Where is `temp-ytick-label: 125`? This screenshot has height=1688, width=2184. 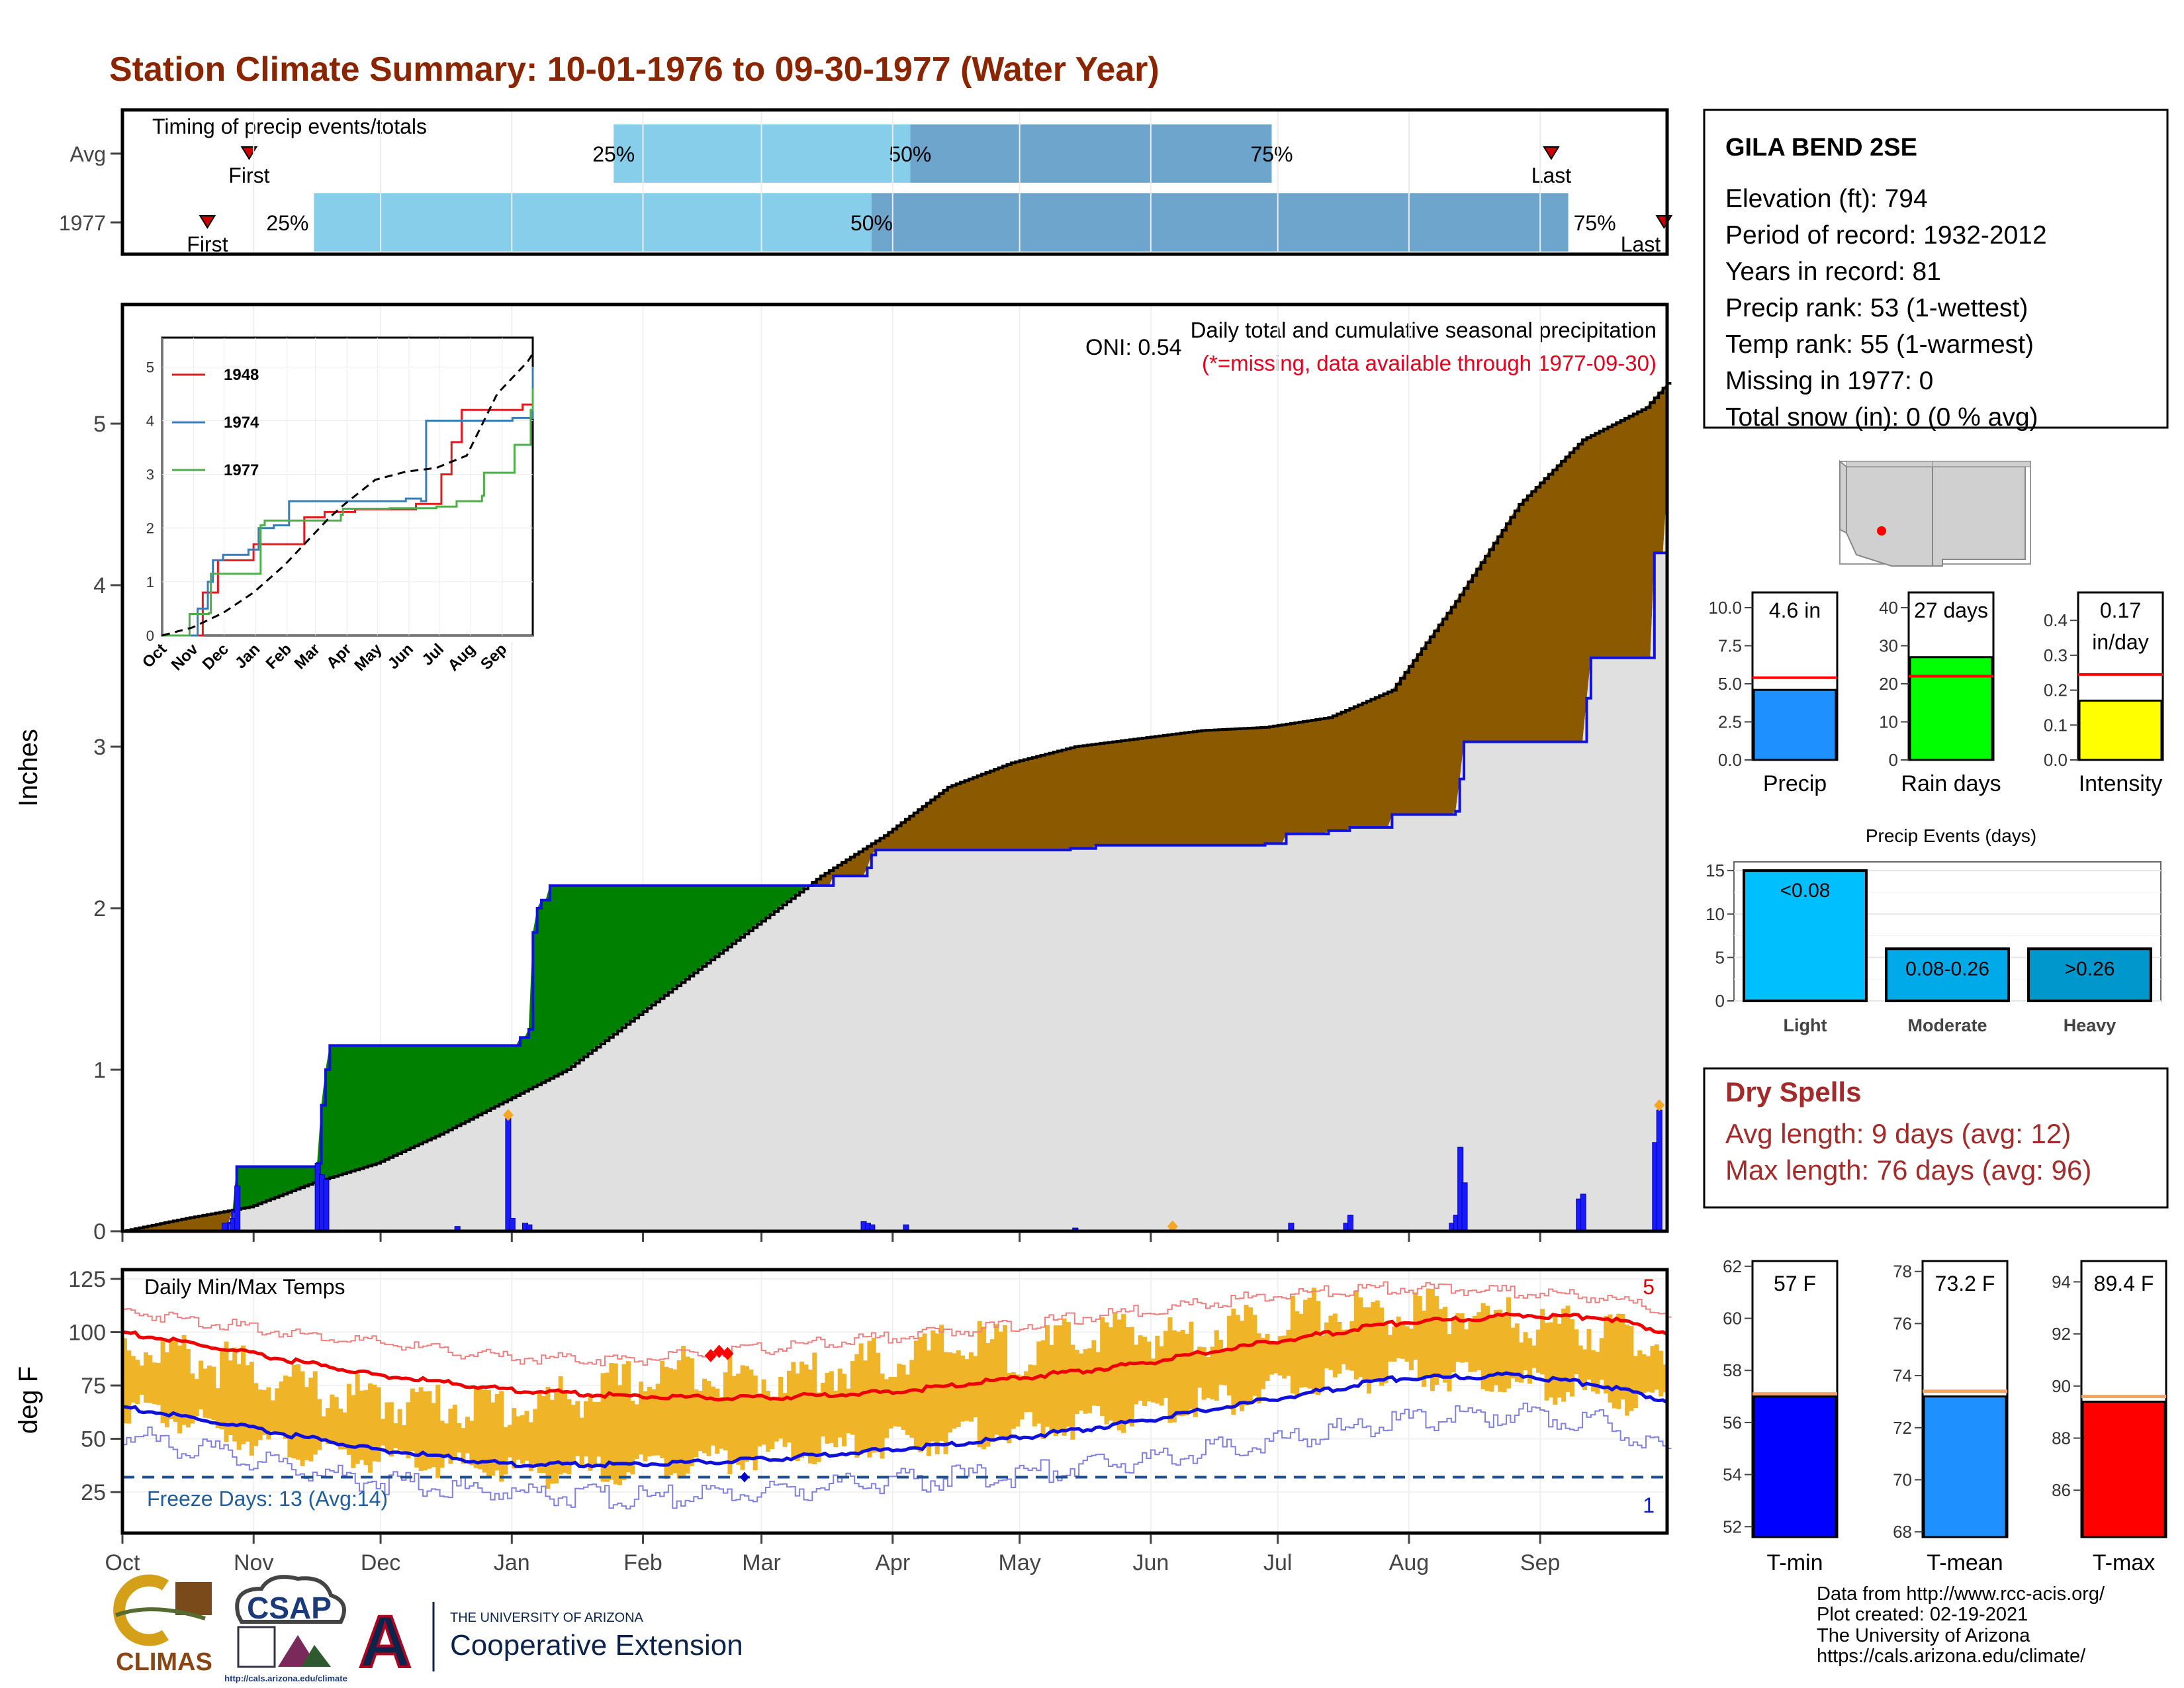 temp-ytick-label: 125 is located at coordinates (87, 1279).